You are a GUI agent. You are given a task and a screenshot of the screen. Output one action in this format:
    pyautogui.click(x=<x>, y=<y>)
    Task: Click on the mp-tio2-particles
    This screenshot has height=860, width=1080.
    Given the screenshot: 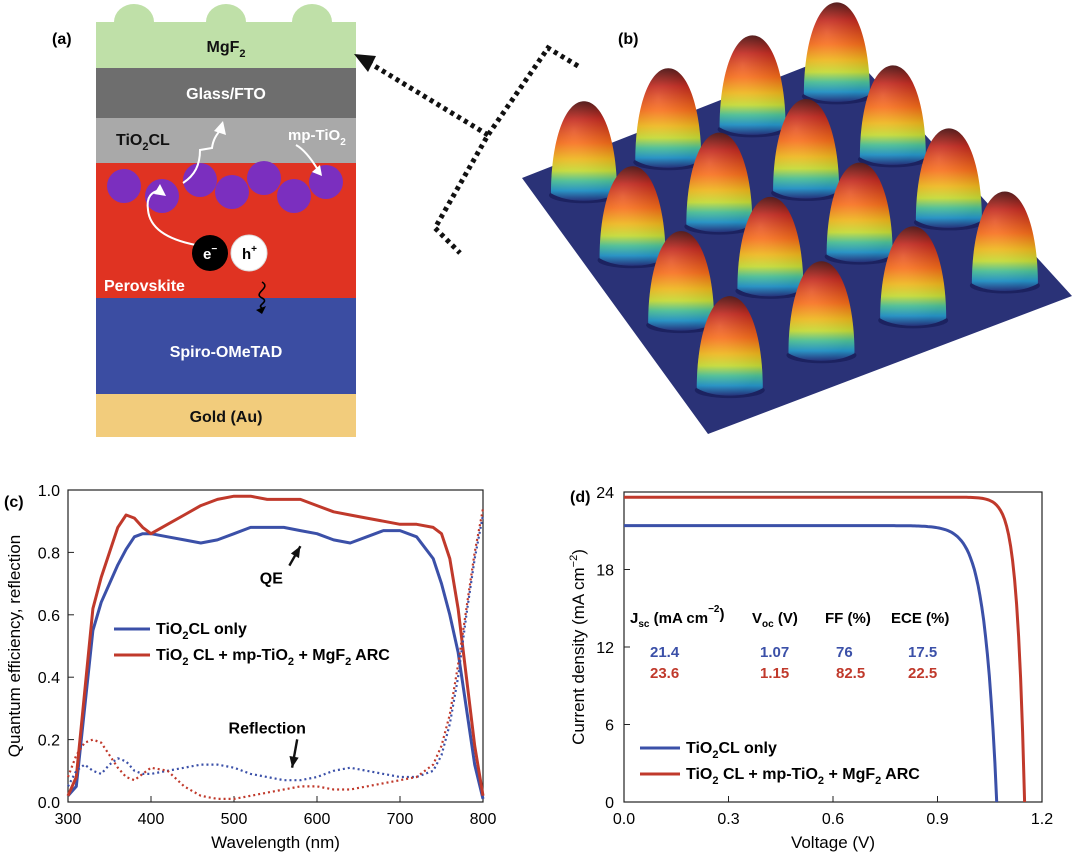 What is the action you would take?
    pyautogui.click(x=225, y=187)
    